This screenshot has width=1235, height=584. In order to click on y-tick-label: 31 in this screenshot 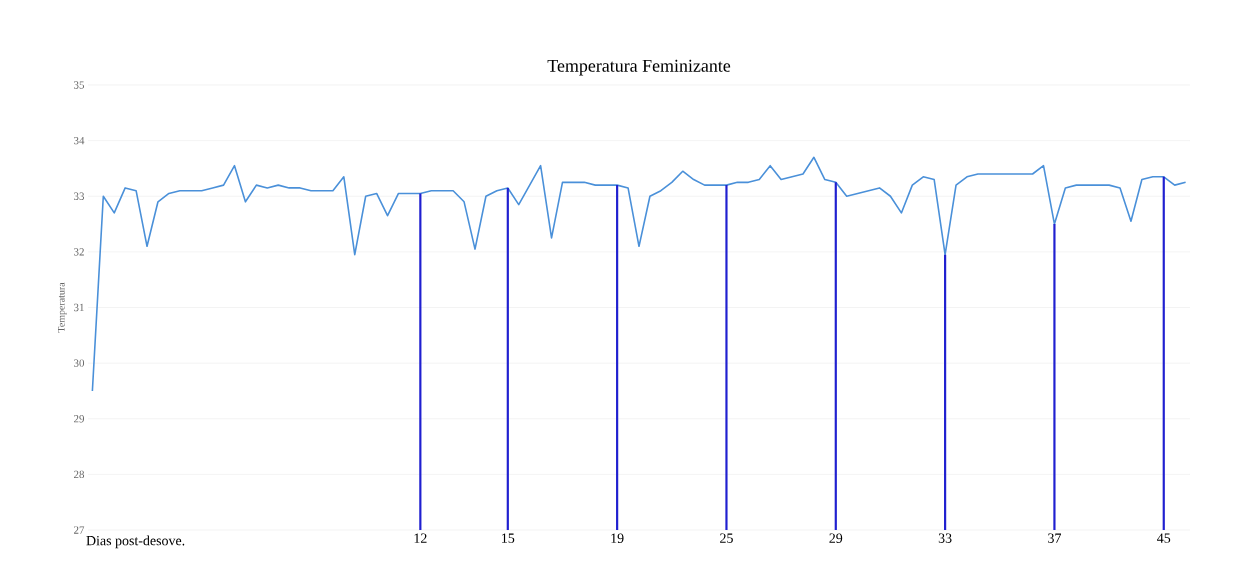, I will do `click(79, 307)`.